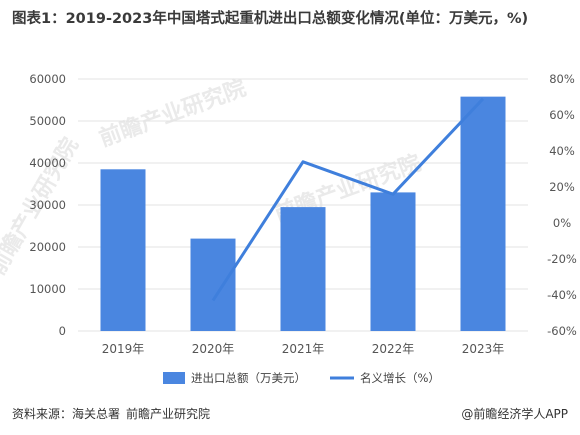  Describe the element at coordinates (173, 113) in the screenshot. I see `watermark-text: 前瞻产业研究院` at that location.